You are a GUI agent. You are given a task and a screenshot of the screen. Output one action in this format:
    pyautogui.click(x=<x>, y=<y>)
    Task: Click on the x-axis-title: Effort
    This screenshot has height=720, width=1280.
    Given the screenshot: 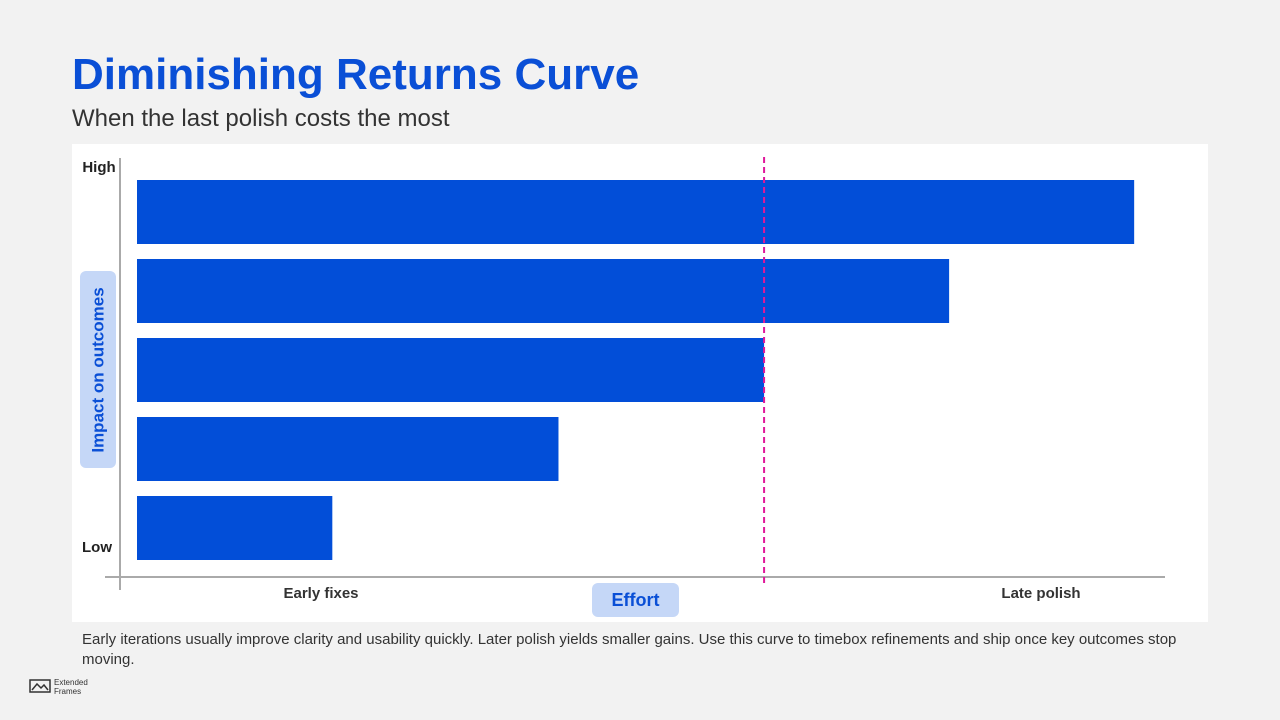 What is the action you would take?
    pyautogui.click(x=636, y=600)
    